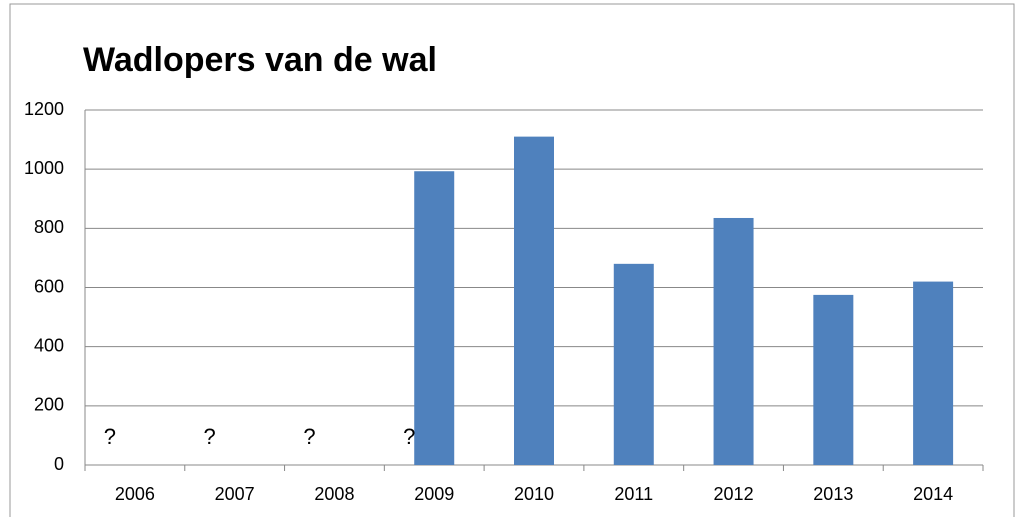  What do you see at coordinates (833, 494) in the screenshot?
I see `x-tick-label: 2013` at bounding box center [833, 494].